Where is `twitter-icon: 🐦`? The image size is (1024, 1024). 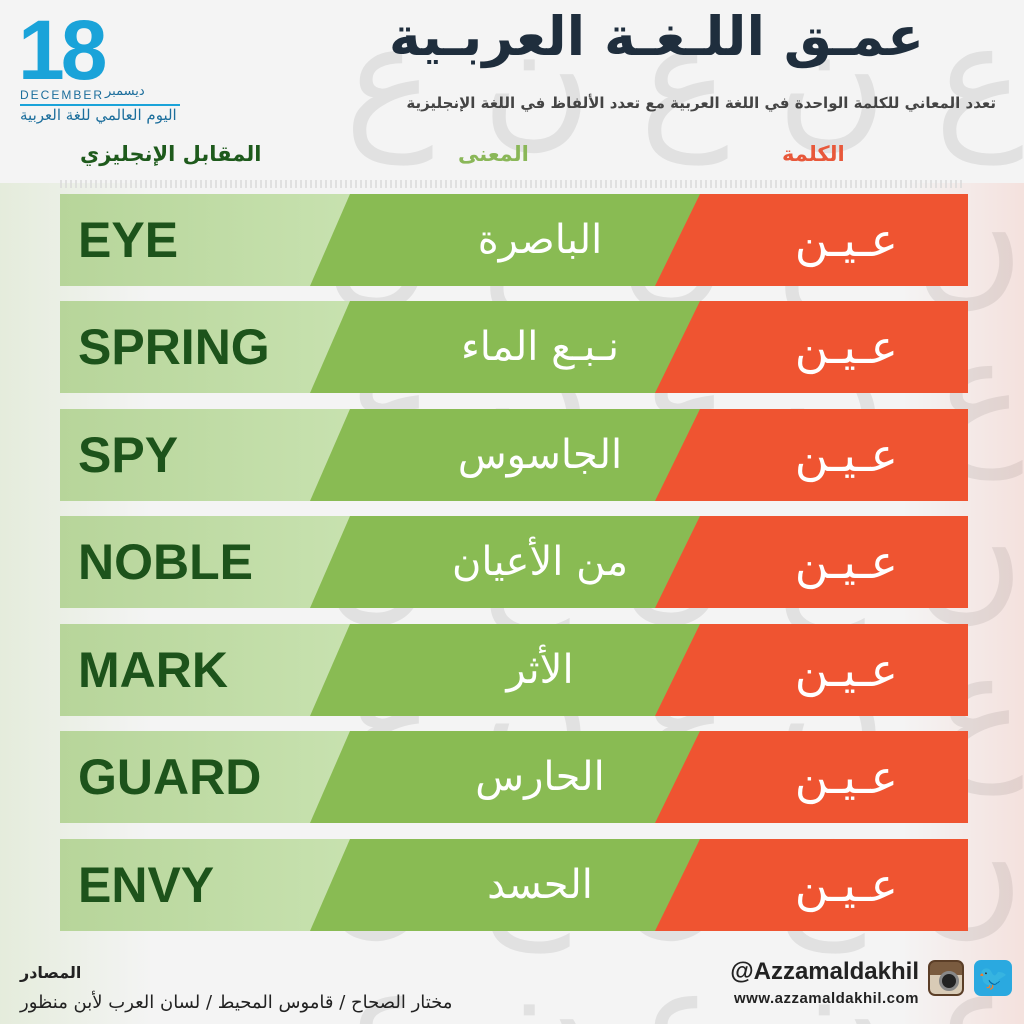
twitter-icon: 🐦 is located at coordinates (993, 978).